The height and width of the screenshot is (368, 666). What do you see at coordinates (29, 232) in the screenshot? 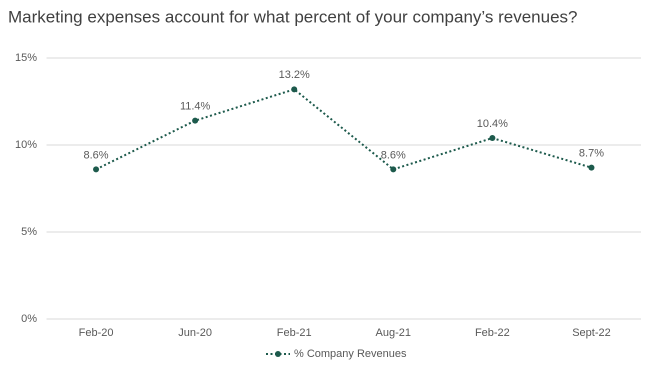
I see `y-tick-label: 5%` at bounding box center [29, 232].